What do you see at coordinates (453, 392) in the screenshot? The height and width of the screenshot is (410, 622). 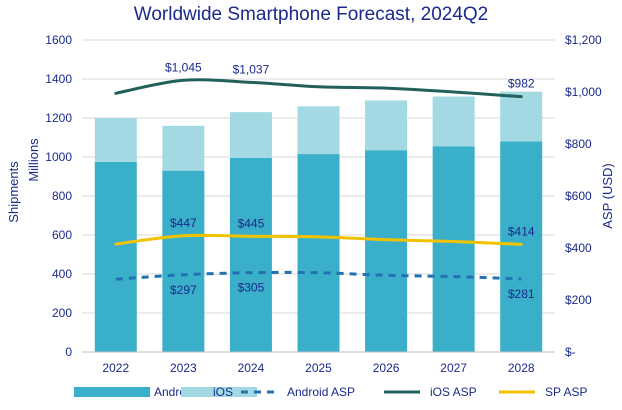 I see `legend-label: iOS ASP` at bounding box center [453, 392].